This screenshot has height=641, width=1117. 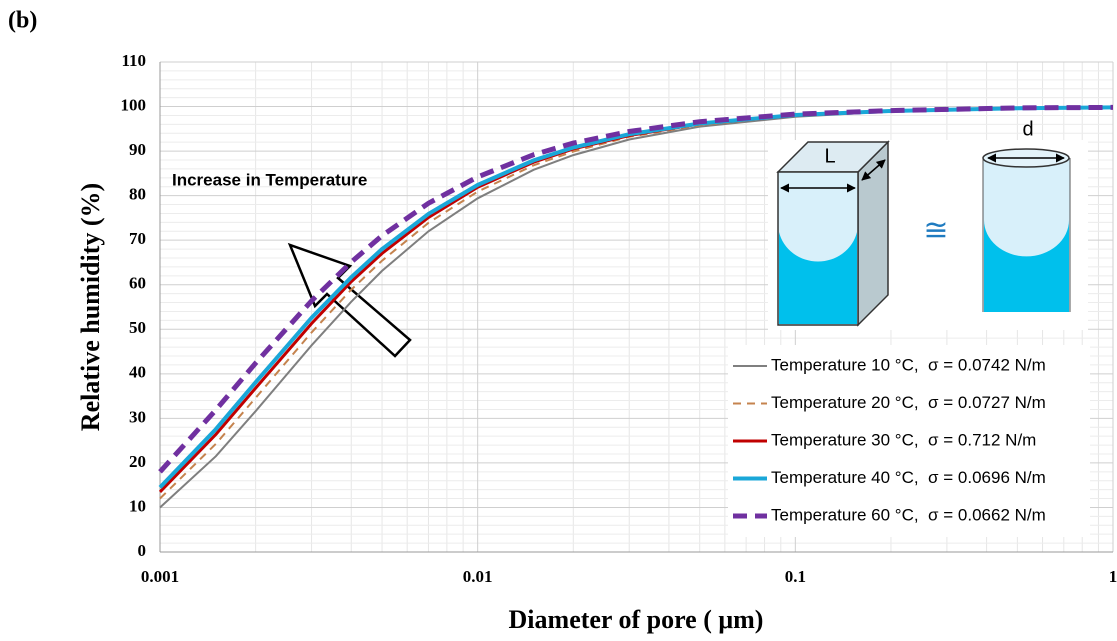 I want to click on y-tick-label: 50, so click(x=137, y=327).